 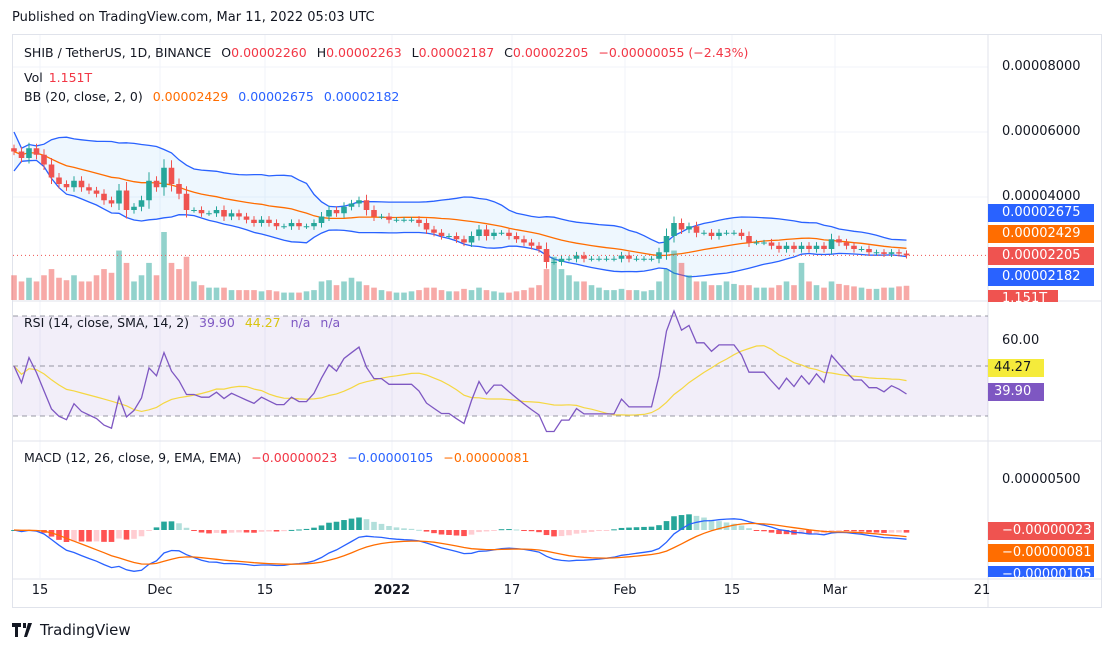 I want to click on macd-label: MACD (12, 26, close, 9, EMA, EMA), so click(x=133, y=457).